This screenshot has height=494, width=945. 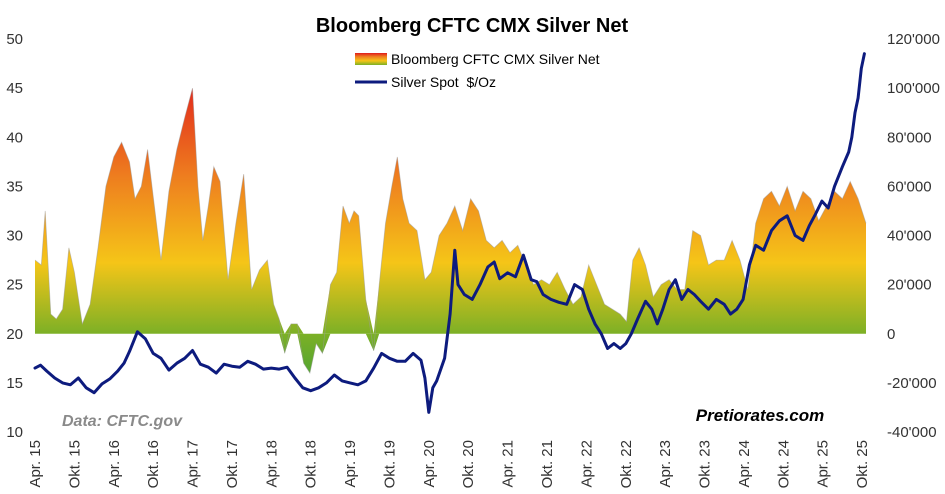 I want to click on left-axis-tick-label: 30, so click(x=14, y=236).